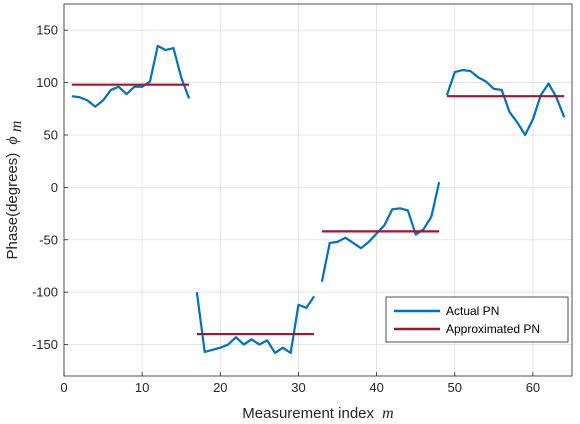 The height and width of the screenshot is (424, 580). Describe the element at coordinates (376, 387) in the screenshot. I see `x-tick-label: 40` at that location.